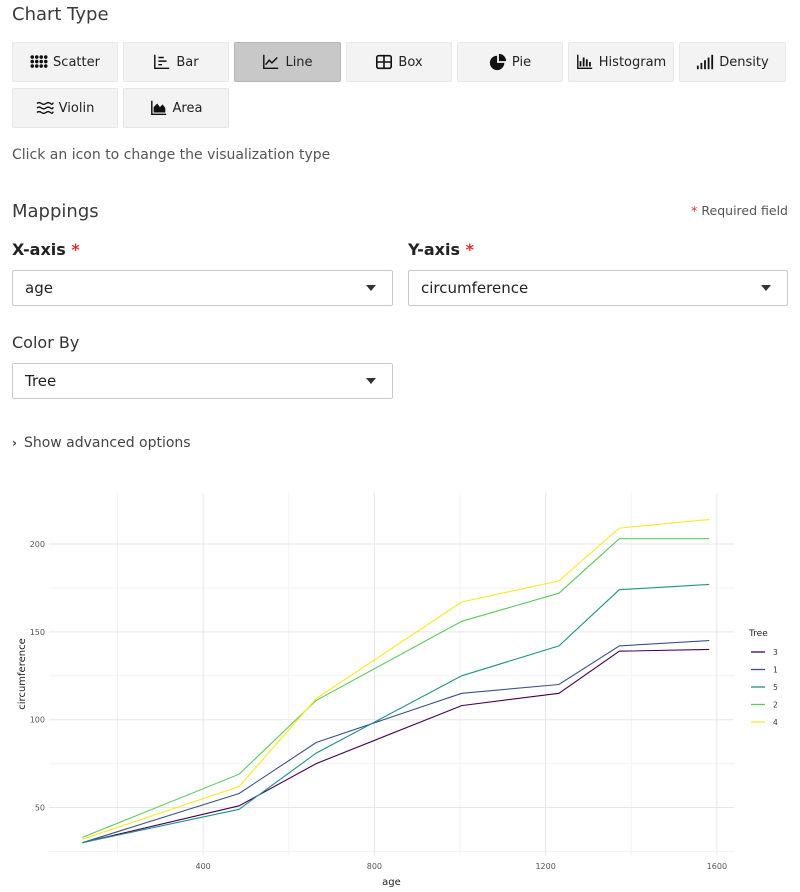 The height and width of the screenshot is (892, 800). I want to click on chart-type-heading: Chart Type, so click(60, 14).